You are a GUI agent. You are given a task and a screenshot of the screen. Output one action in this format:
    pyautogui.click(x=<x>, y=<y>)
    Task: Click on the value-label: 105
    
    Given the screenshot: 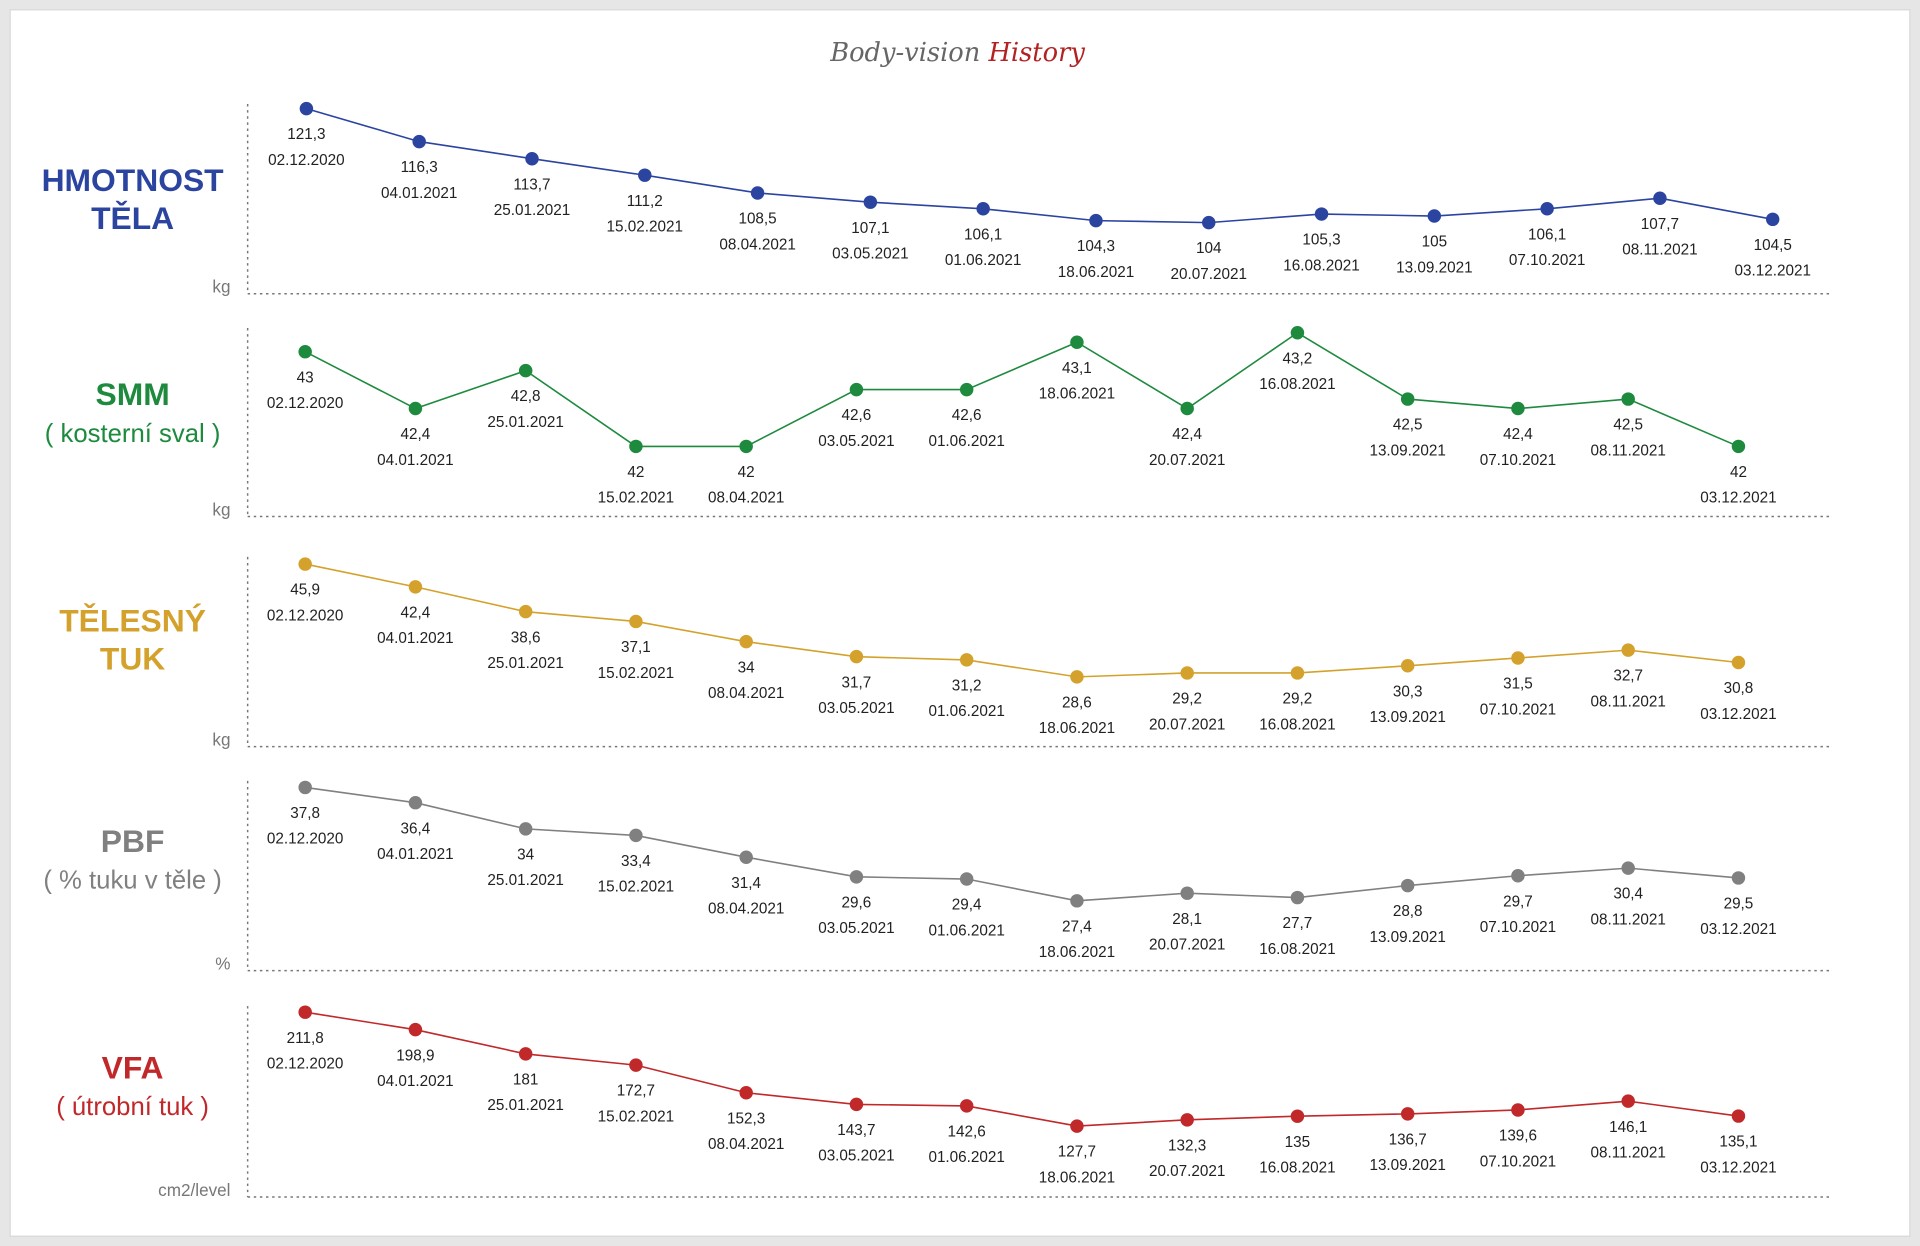 What is the action you would take?
    pyautogui.click(x=1435, y=242)
    